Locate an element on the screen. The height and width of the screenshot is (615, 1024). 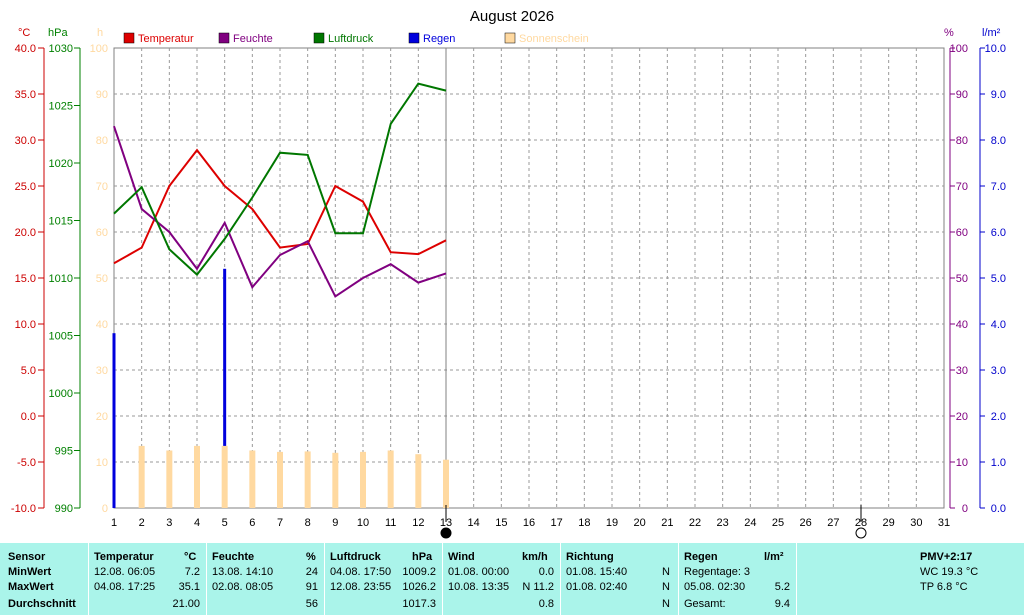
sunshine-tick-label: 70 is located at coordinates (102, 187).